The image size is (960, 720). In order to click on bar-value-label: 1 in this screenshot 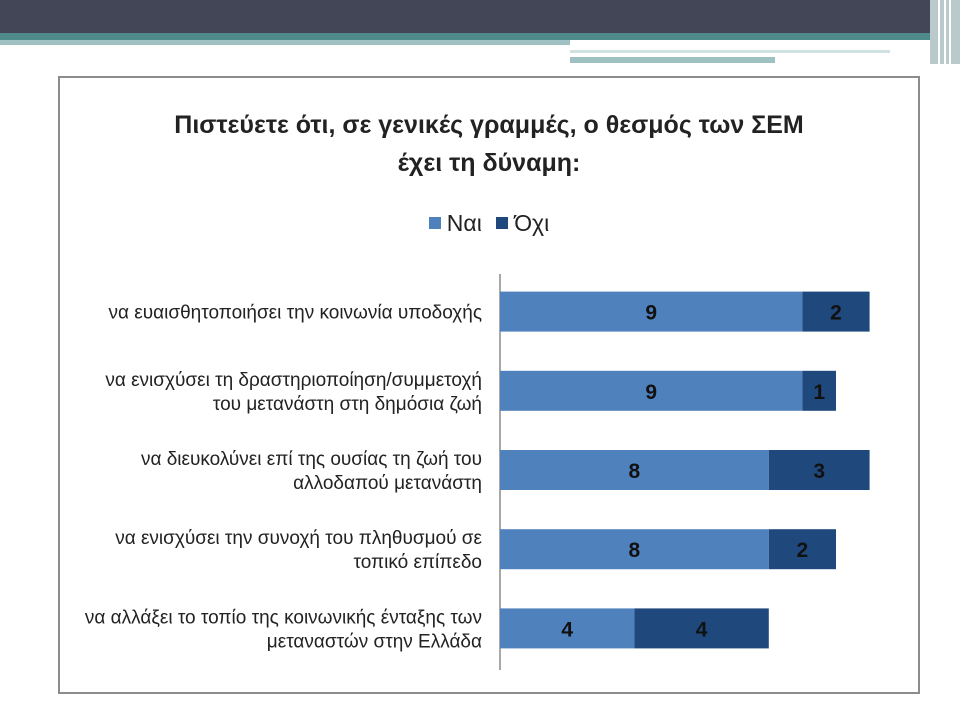, I will do `click(819, 392)`.